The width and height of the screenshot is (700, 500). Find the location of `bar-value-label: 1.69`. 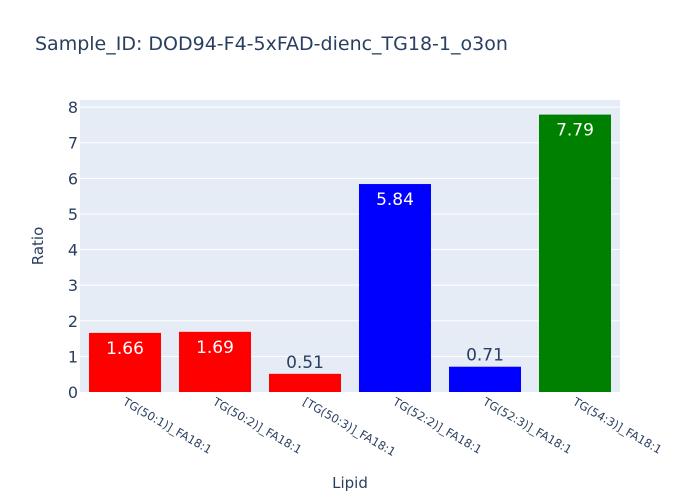

bar-value-label: 1.69 is located at coordinates (215, 348).